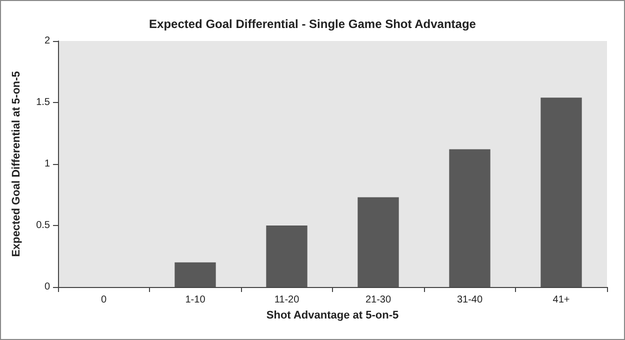 This screenshot has height=340, width=625. What do you see at coordinates (47, 41) in the screenshot?
I see `y-tick-label: 2` at bounding box center [47, 41].